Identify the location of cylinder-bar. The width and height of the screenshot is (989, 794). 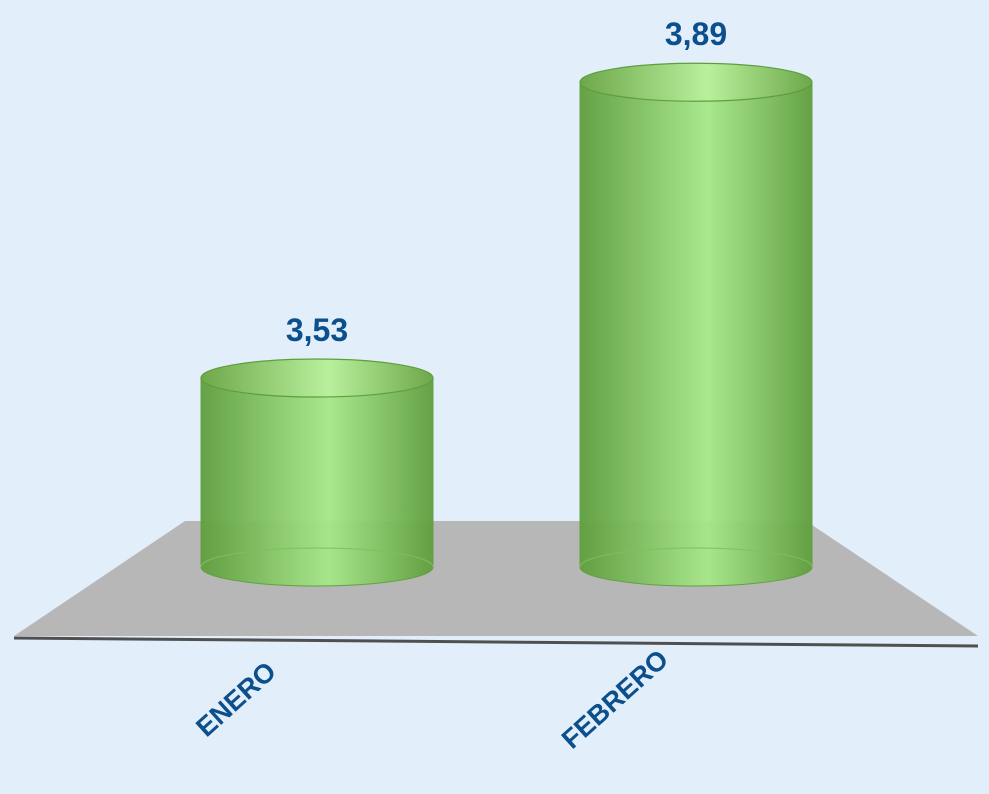
(317, 472).